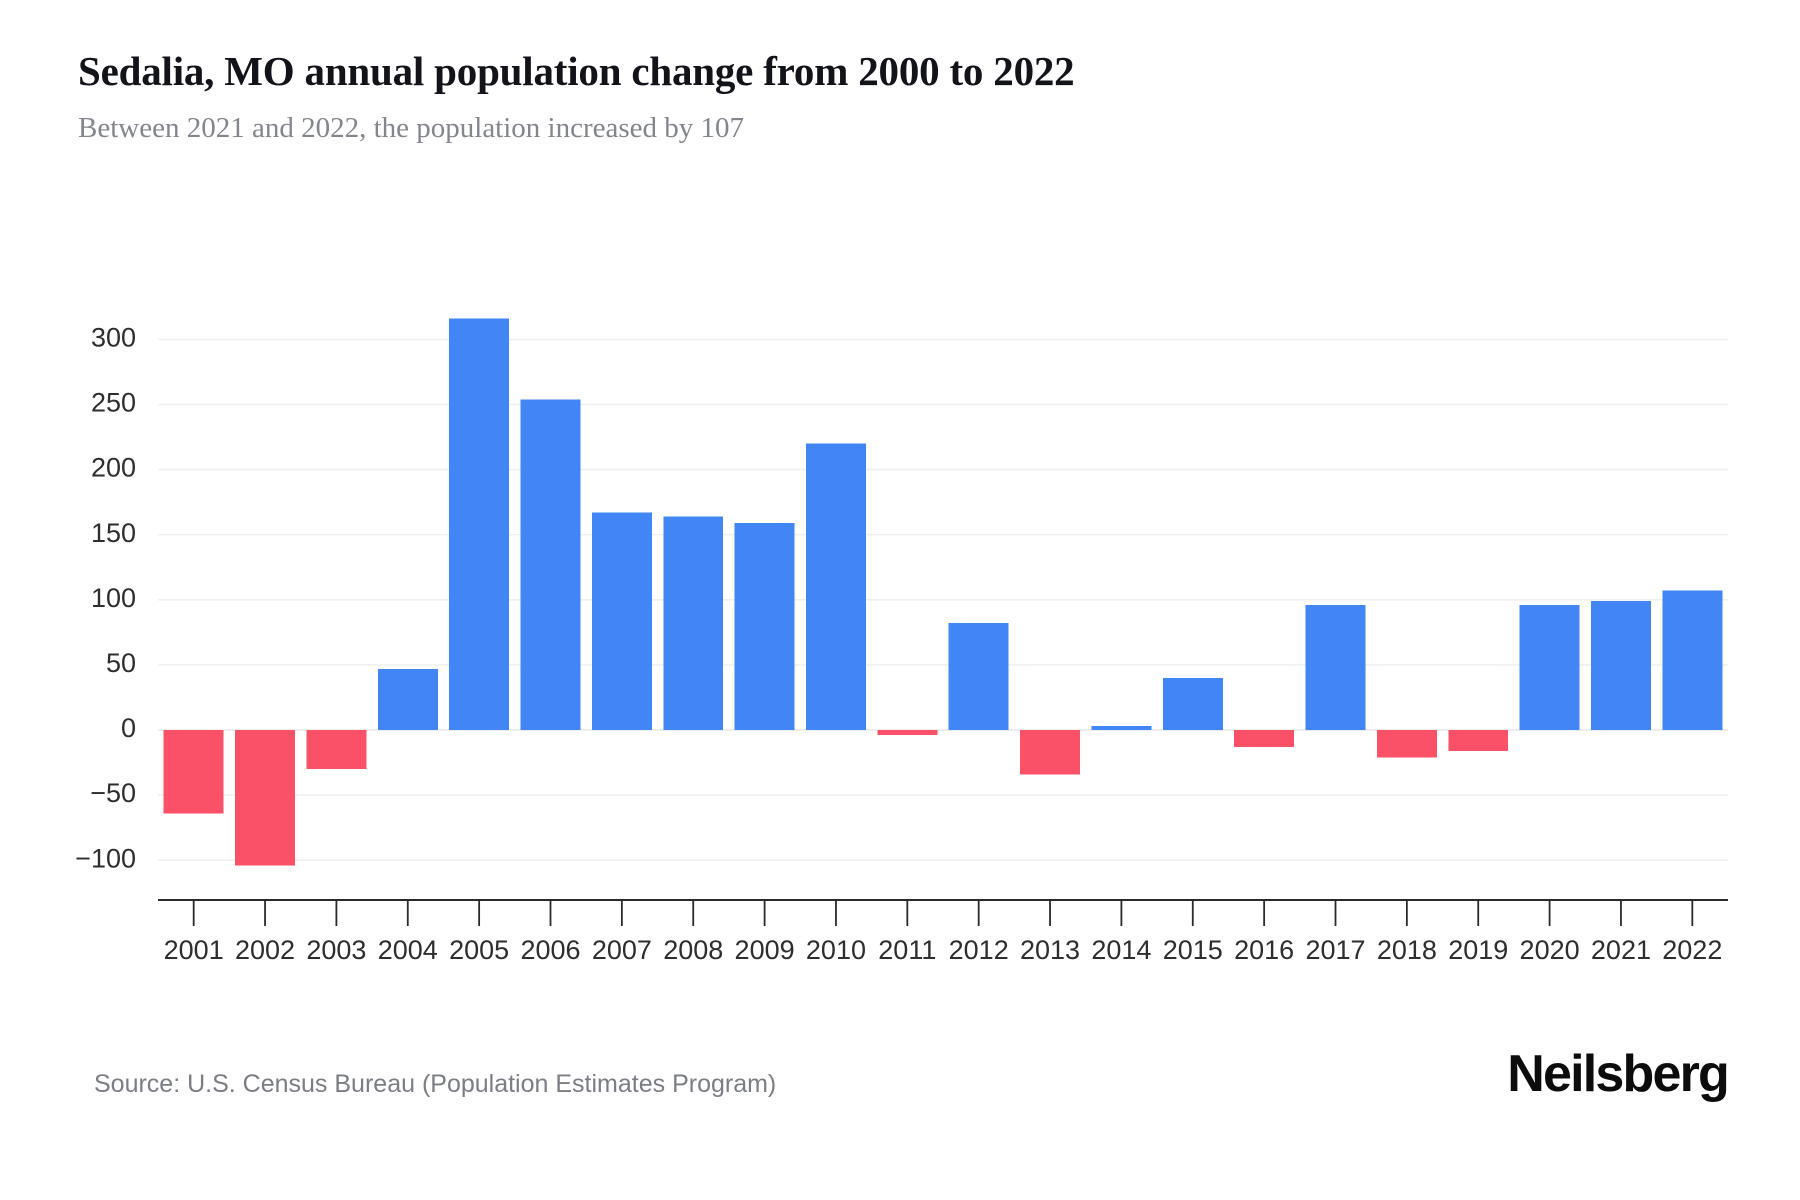 This screenshot has height=1200, width=1800. I want to click on x-axis-tick-label: 2001, so click(194, 950).